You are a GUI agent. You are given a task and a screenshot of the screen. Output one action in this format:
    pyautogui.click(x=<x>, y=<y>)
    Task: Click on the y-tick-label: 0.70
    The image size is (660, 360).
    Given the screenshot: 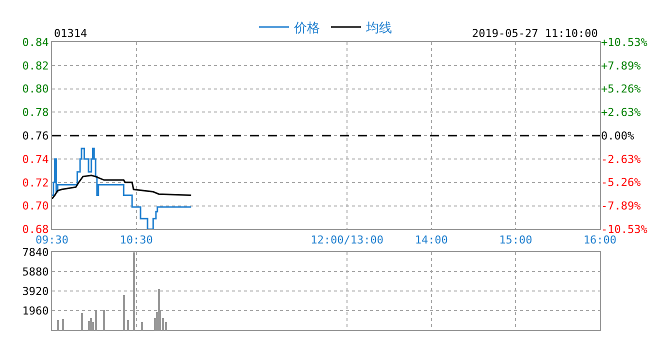 What is the action you would take?
    pyautogui.click(x=35, y=206)
    